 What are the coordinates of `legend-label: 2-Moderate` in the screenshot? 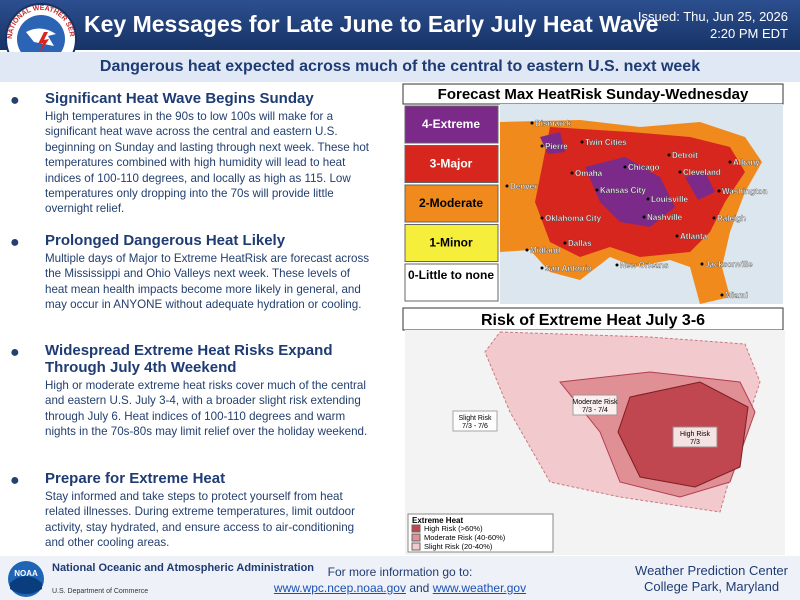 It's located at (451, 203).